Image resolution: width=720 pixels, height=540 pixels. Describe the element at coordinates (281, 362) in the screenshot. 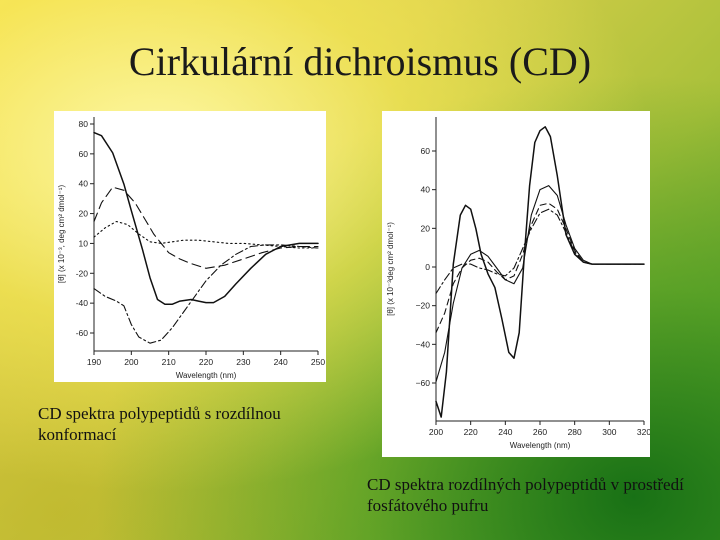

I see `chart1-x-tick-label: 240` at that location.